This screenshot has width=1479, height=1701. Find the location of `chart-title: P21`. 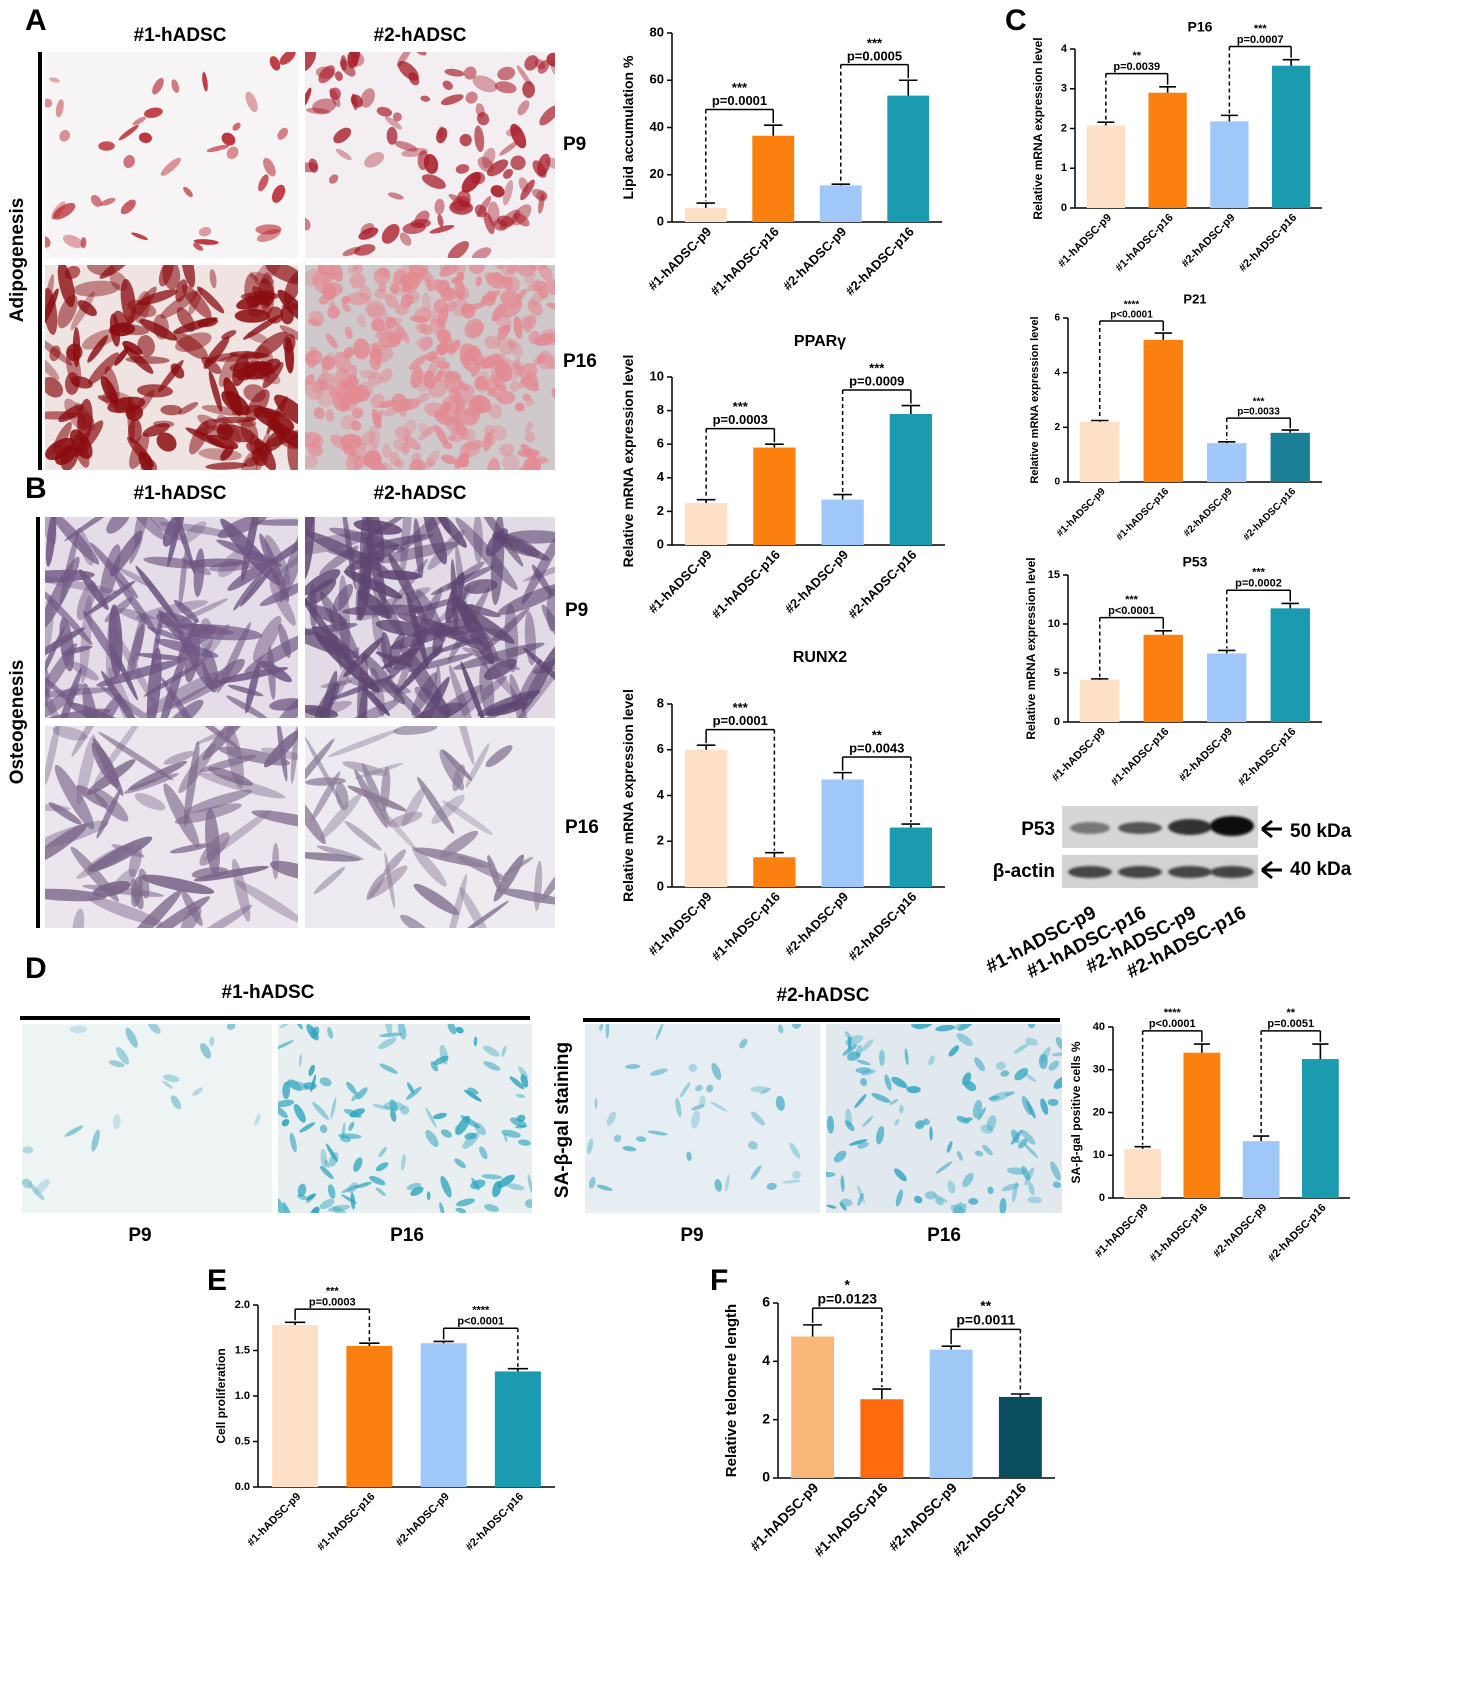

chart-title: P21 is located at coordinates (1194, 298).